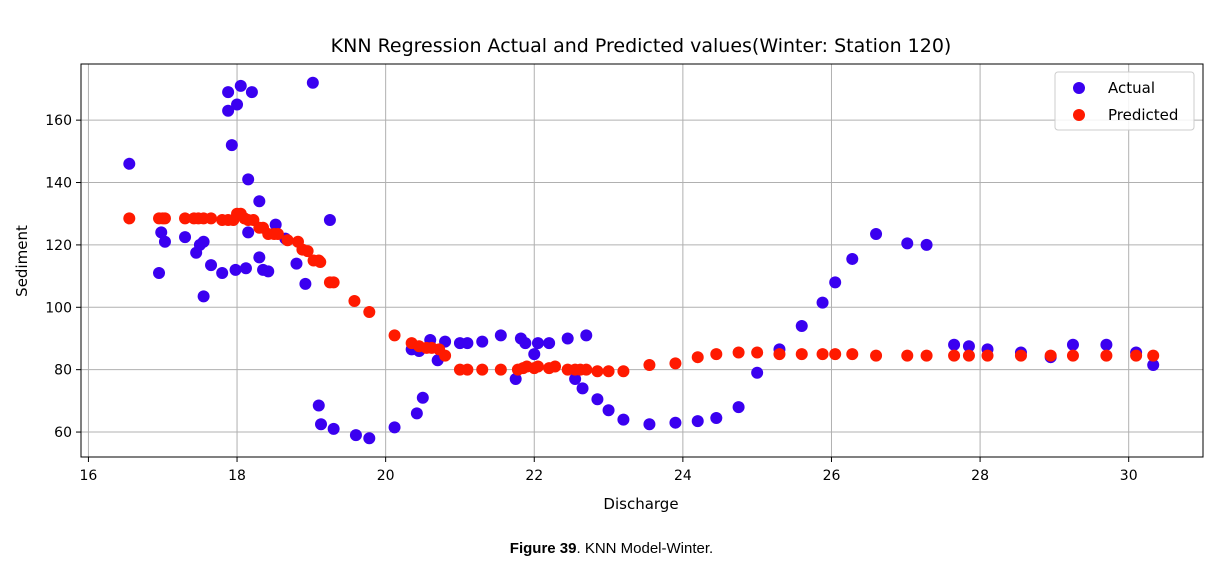  I want to click on figure-caption-label: Figure 39, so click(543, 548).